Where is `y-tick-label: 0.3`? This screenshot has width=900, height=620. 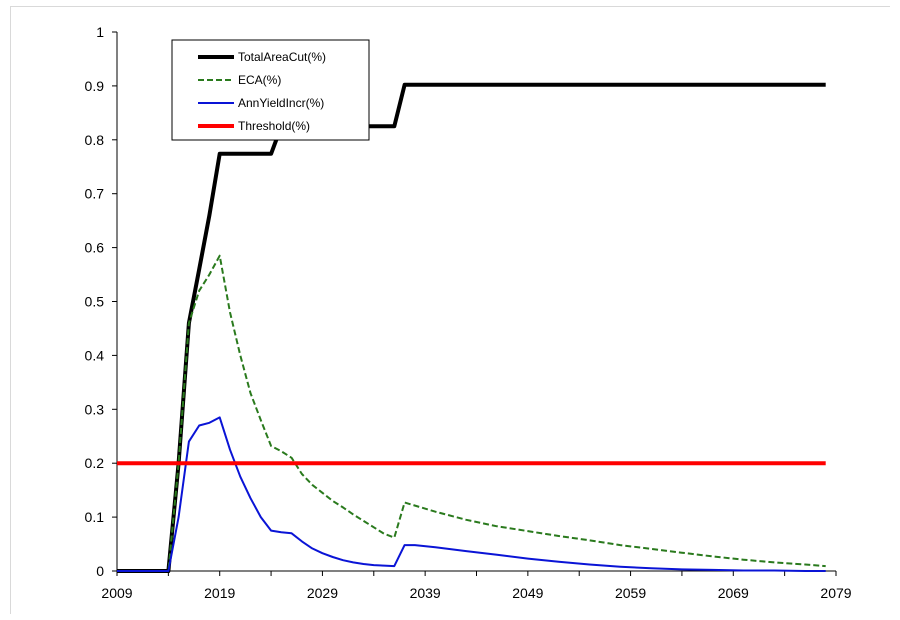
y-tick-label: 0.3 is located at coordinates (95, 409).